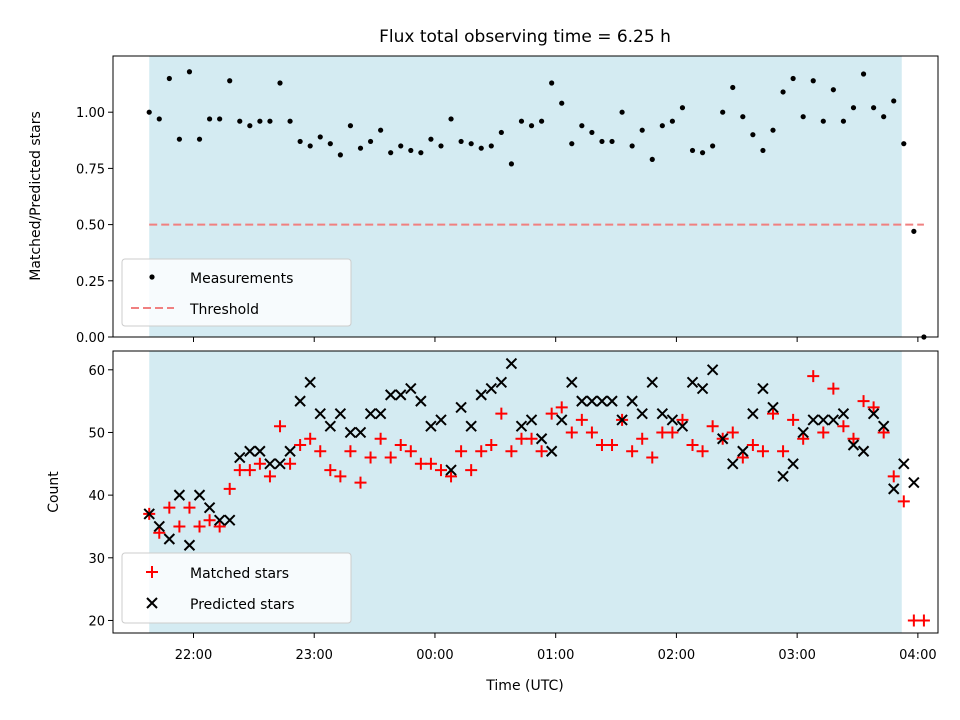 Image resolution: width=960 pixels, height=720 pixels. I want to click on ratio-legend-box, so click(236, 292).